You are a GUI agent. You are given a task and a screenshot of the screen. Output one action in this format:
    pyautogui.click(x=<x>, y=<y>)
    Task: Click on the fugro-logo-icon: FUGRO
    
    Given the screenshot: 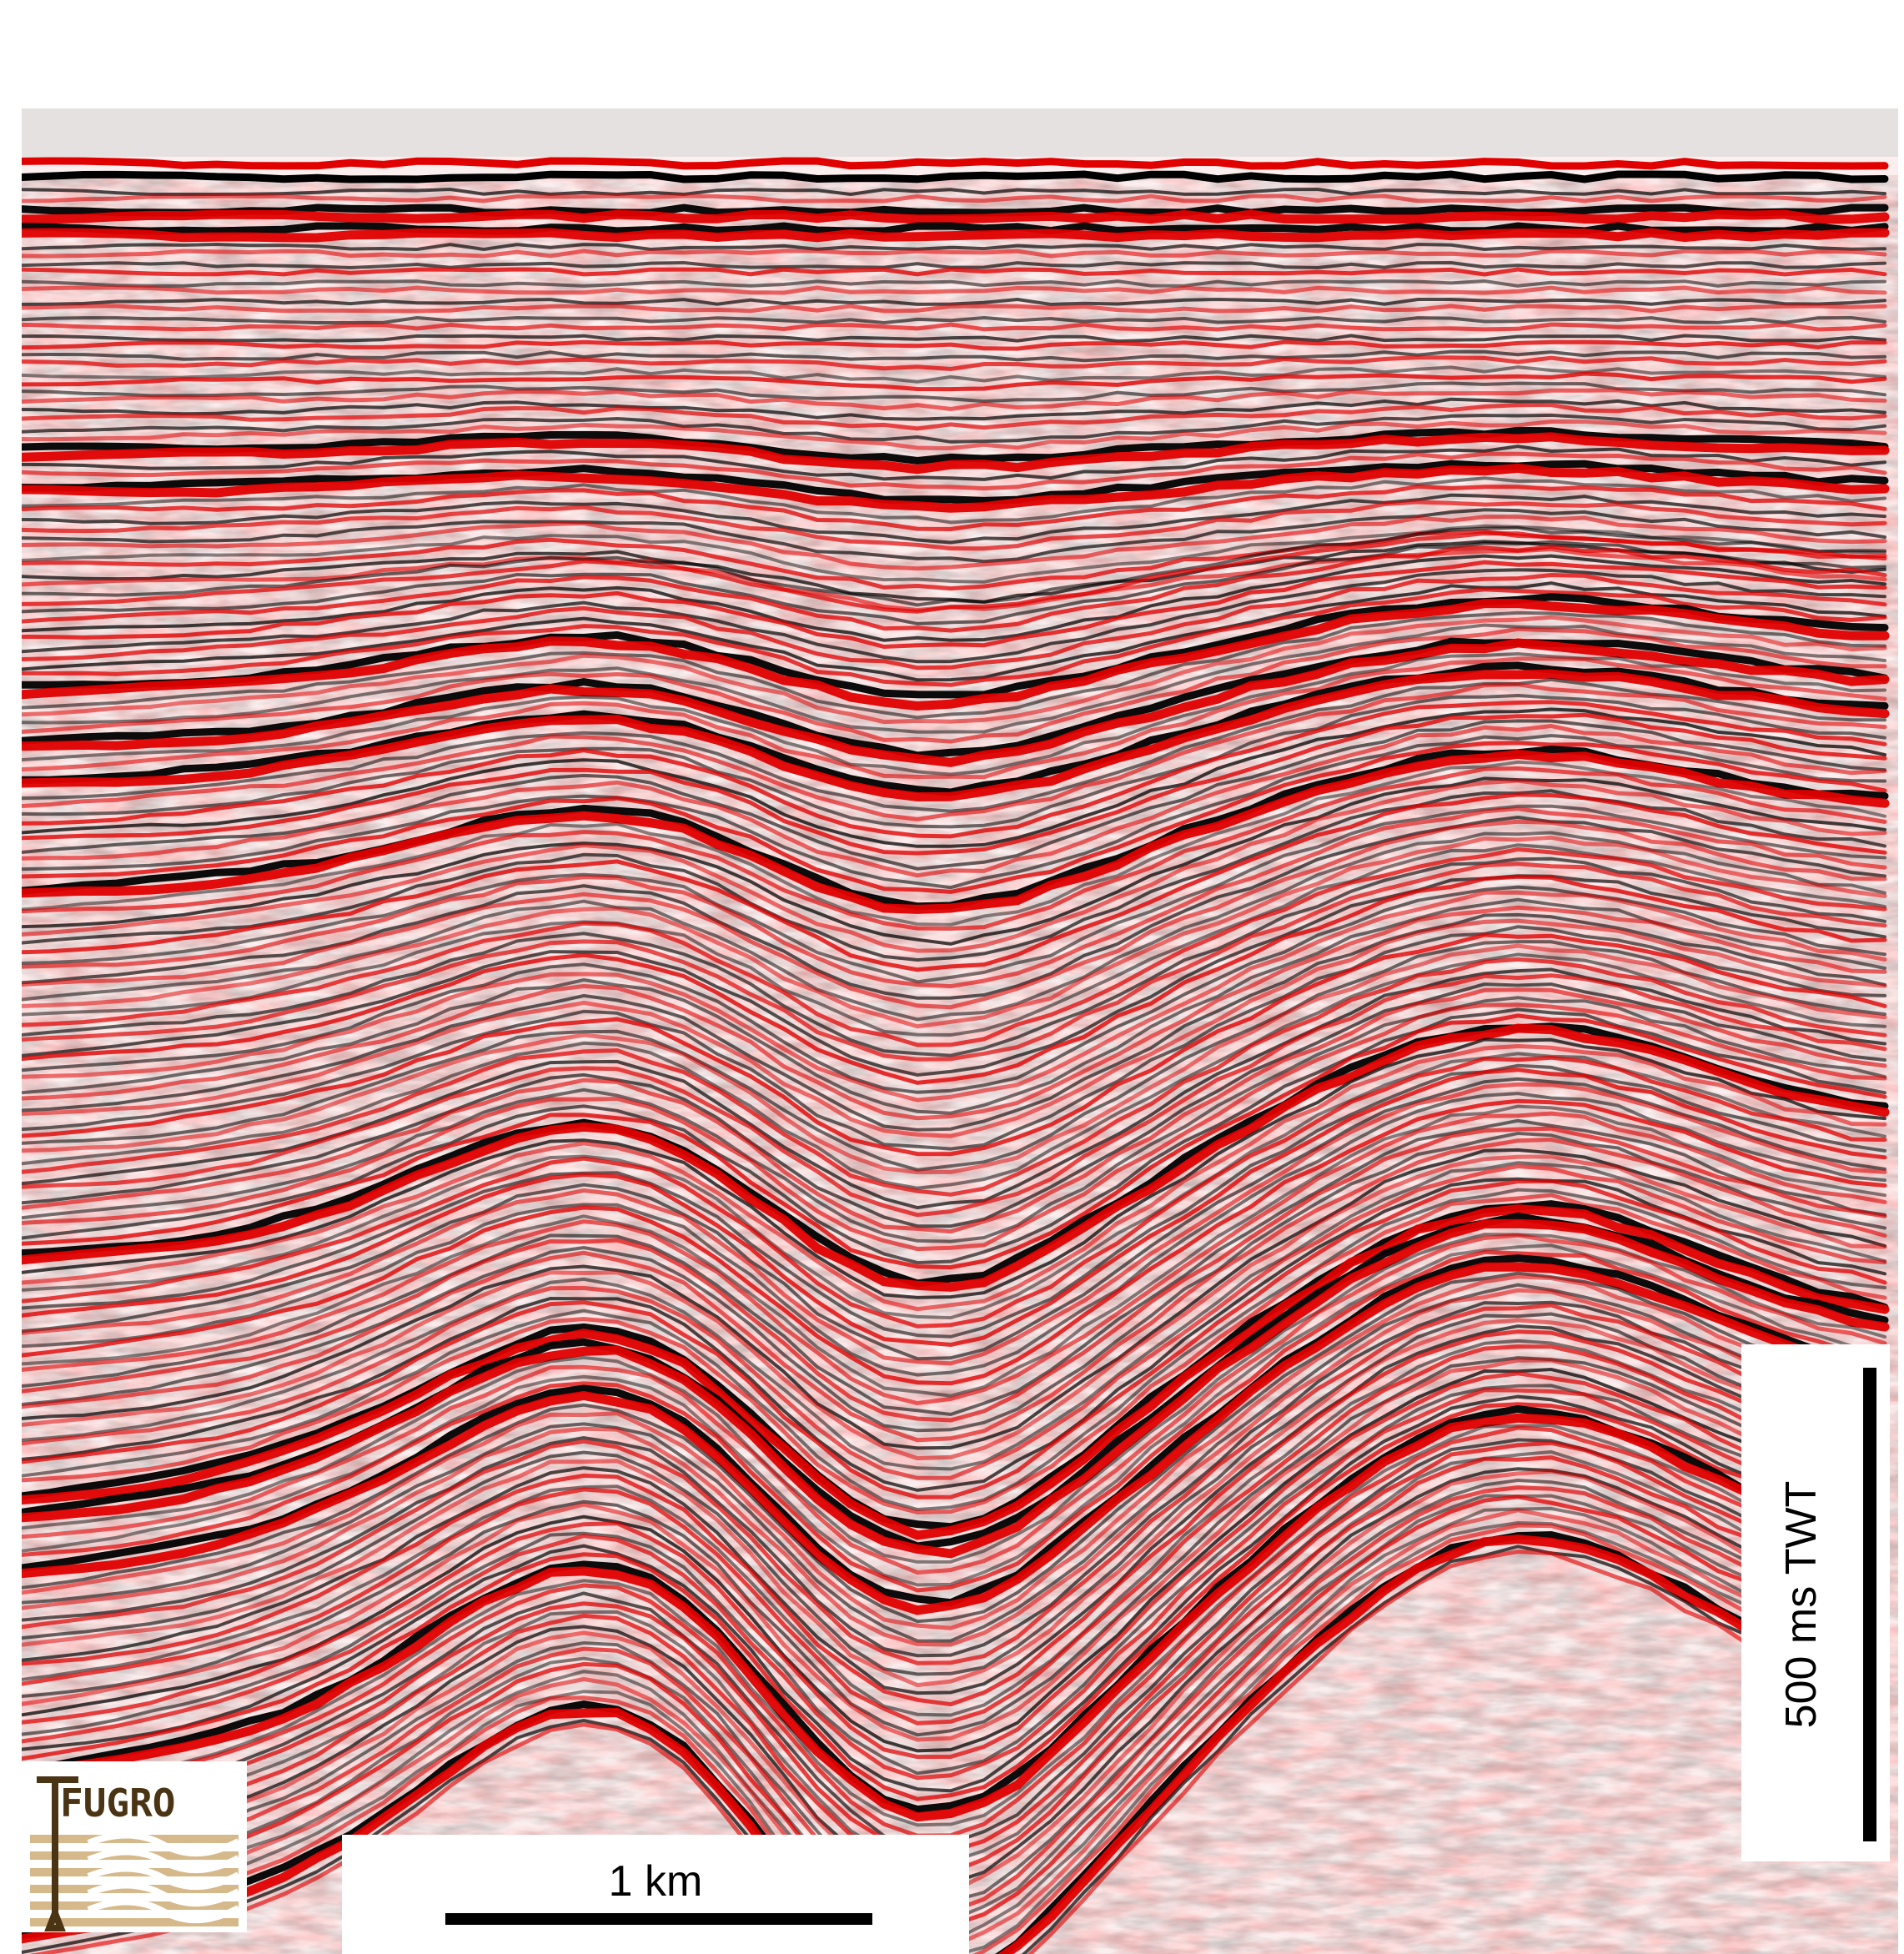 What is the action you would take?
    pyautogui.click(x=134, y=1846)
    